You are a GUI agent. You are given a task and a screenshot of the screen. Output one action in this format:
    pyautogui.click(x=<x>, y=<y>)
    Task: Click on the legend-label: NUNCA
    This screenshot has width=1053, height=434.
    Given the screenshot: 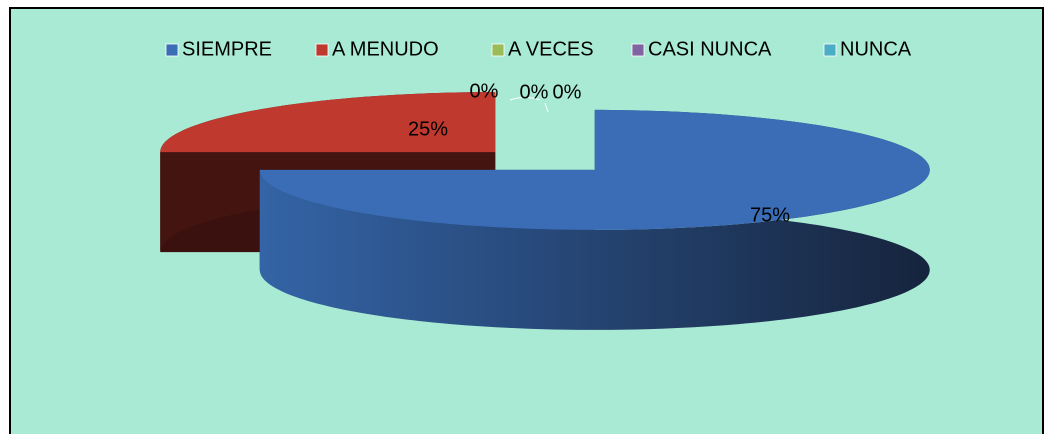 What is the action you would take?
    pyautogui.click(x=876, y=49)
    